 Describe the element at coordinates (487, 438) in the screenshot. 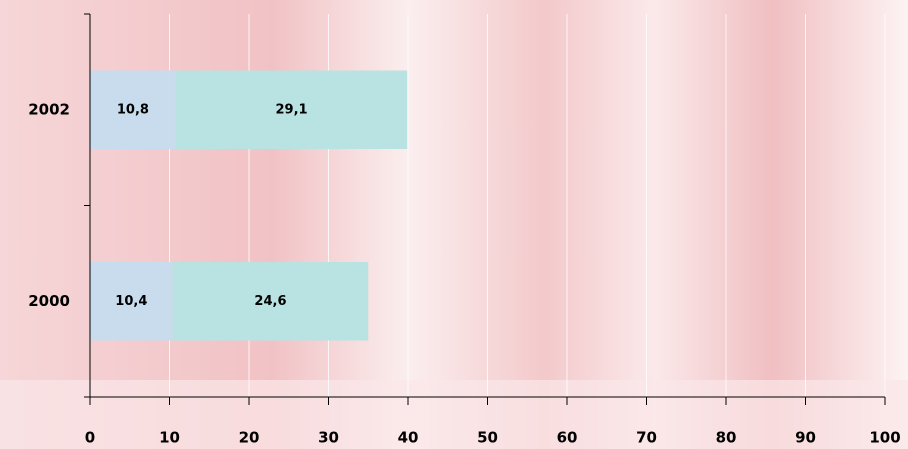

I see `x-tick-label: 50` at that location.